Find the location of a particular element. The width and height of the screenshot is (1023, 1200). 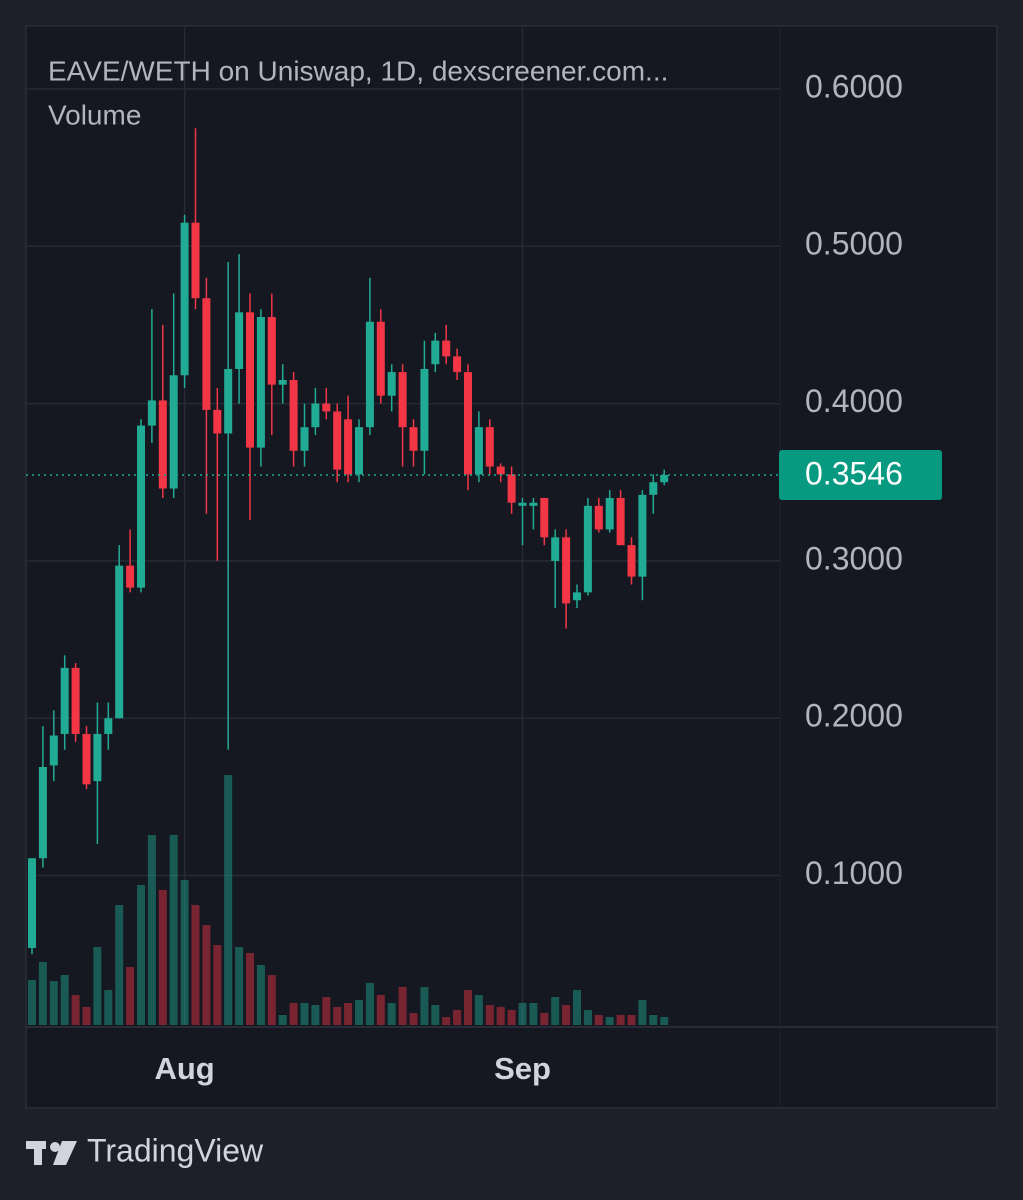

volume-label: Volume is located at coordinates (94, 114).